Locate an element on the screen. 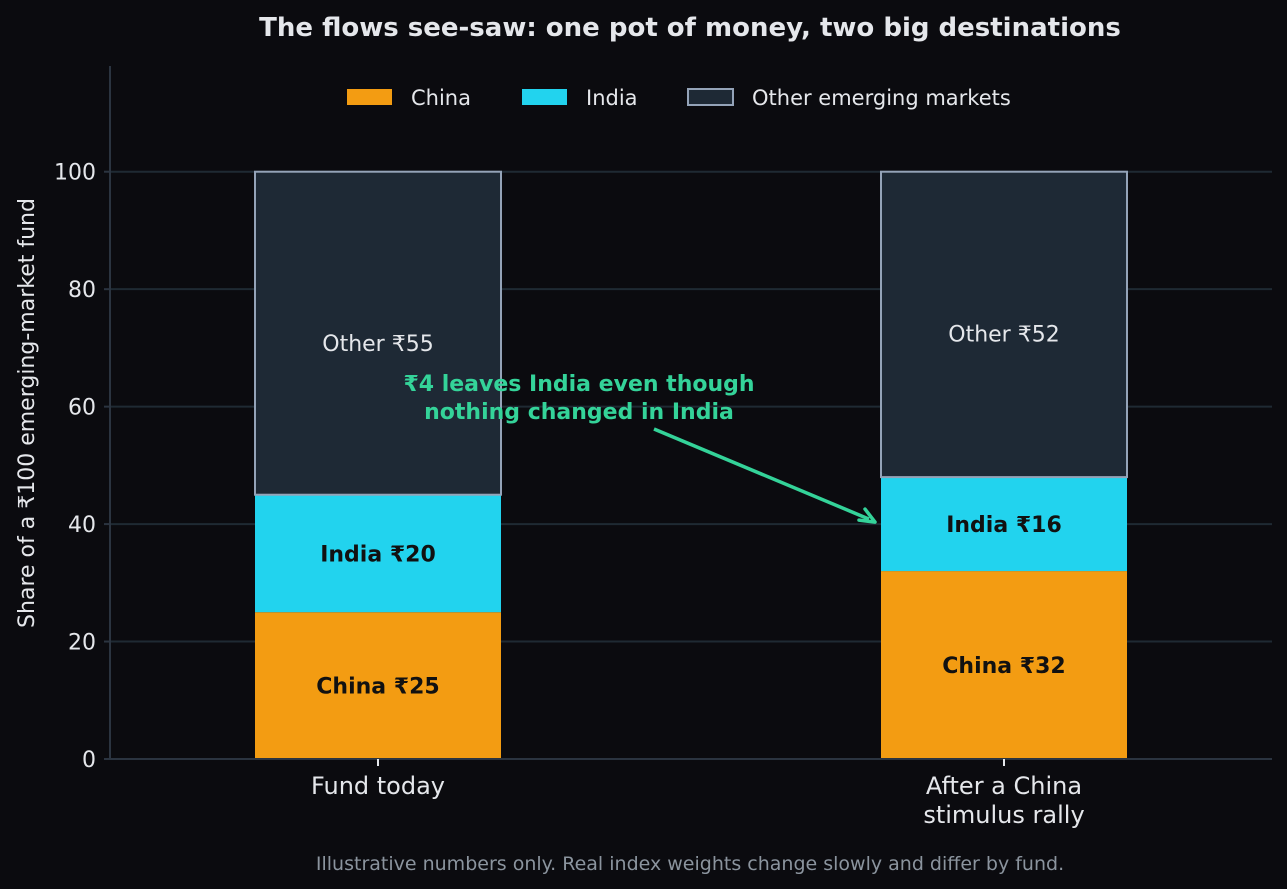  legend-swatch-other-emerging-markets is located at coordinates (710, 97).